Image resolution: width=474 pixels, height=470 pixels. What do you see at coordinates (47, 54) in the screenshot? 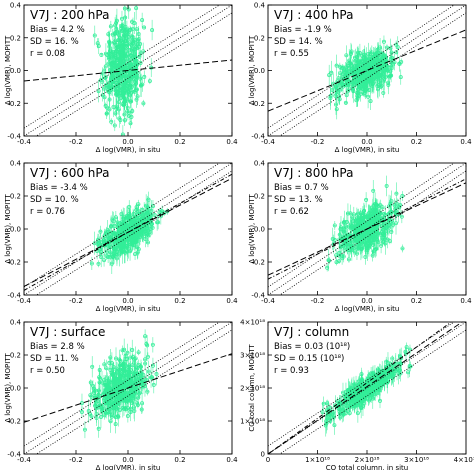
I see `panel-stat: r = 0.08` at bounding box center [47, 54].